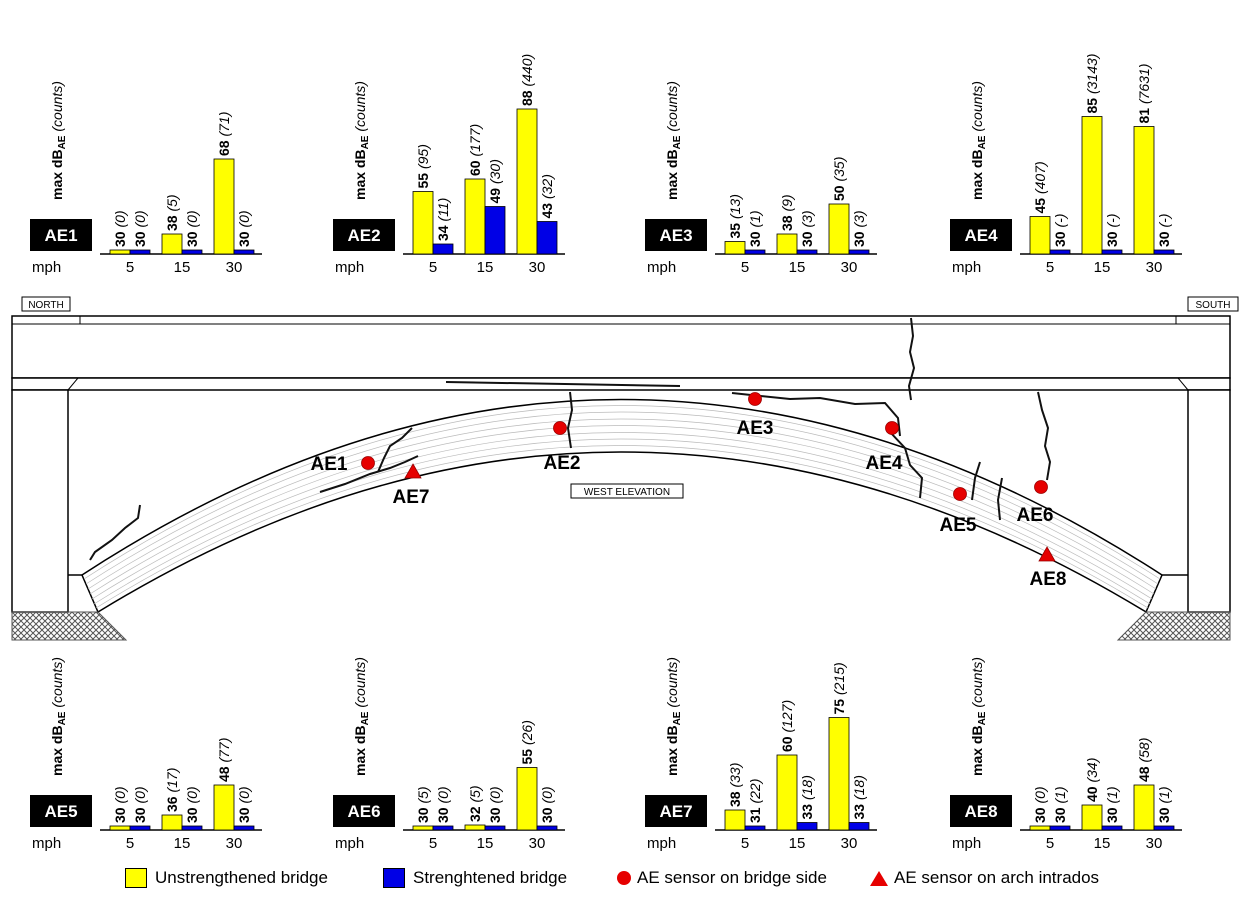 The width and height of the screenshot is (1244, 901). What do you see at coordinates (1035, 515) in the screenshot?
I see `sensor-ae6-label: AE6` at bounding box center [1035, 515].